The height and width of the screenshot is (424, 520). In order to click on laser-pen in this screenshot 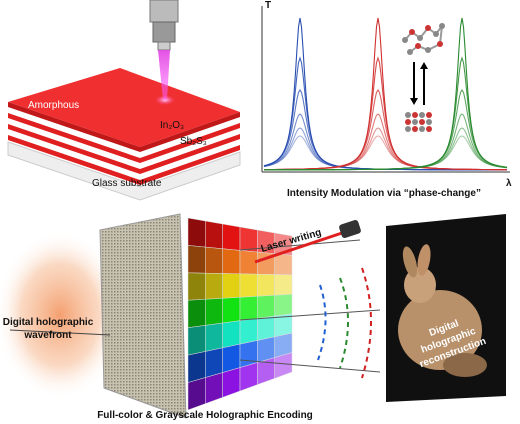, I will do `click(307, 242)`.